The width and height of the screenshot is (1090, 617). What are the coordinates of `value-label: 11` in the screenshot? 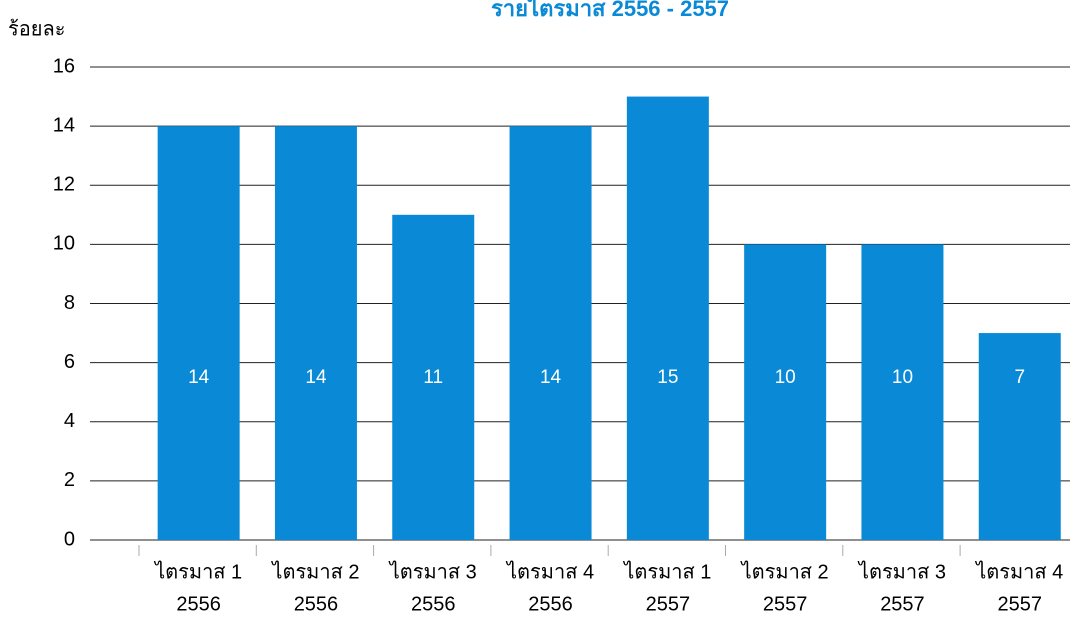 It's located at (433, 377).